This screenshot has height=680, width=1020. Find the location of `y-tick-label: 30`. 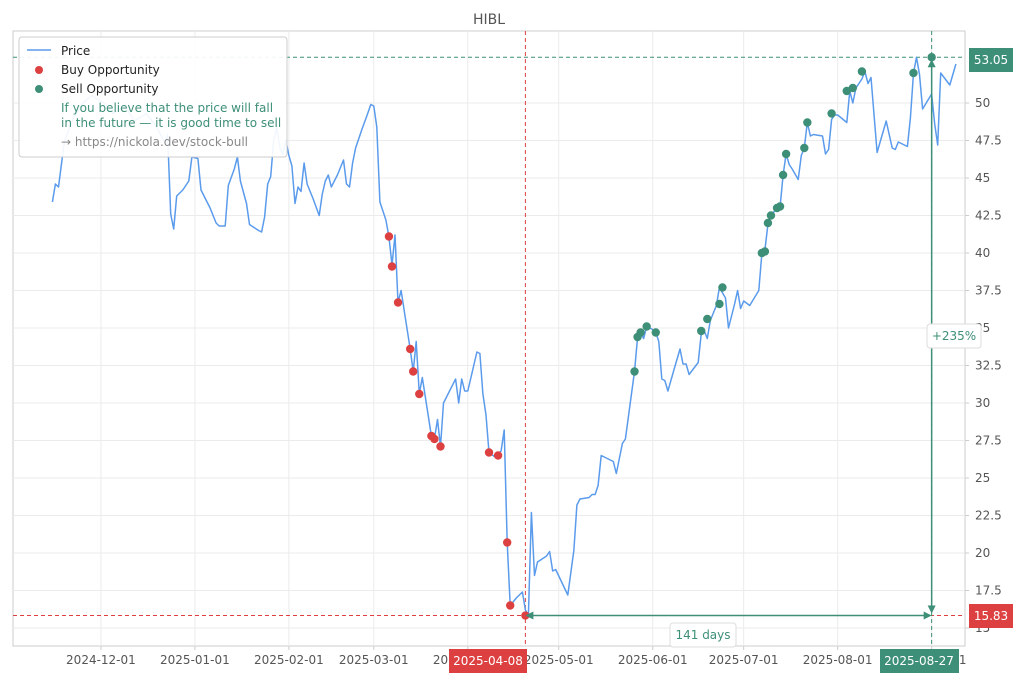

y-tick-label: 30 is located at coordinates (982, 403).